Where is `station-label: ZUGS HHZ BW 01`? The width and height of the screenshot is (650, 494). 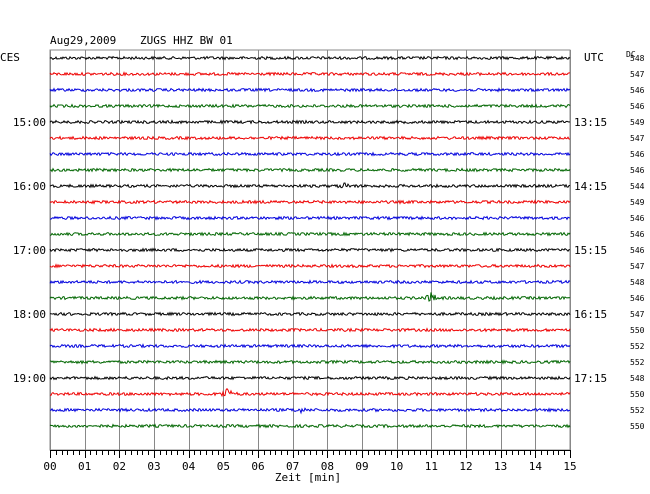
station-label: ZUGS HHZ BW 01 is located at coordinates (186, 40).